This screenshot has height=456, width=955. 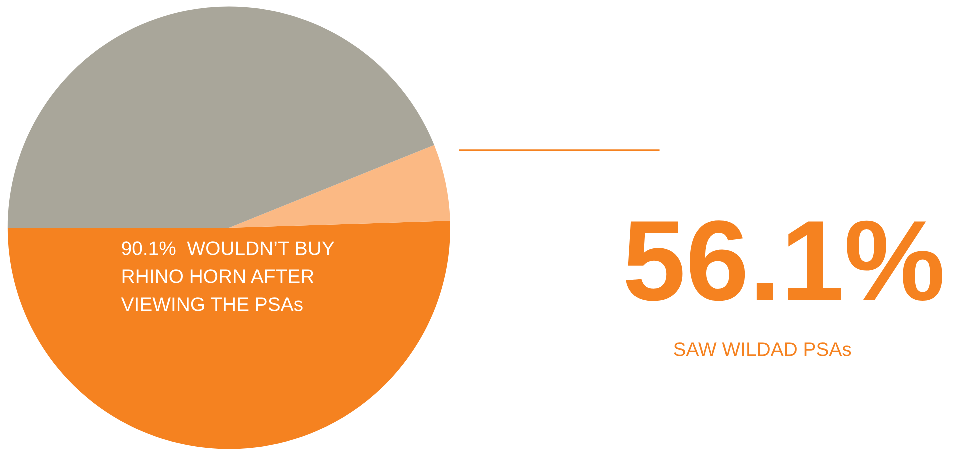 I want to click on text: SAW WILDAD PSAs, so click(x=763, y=349).